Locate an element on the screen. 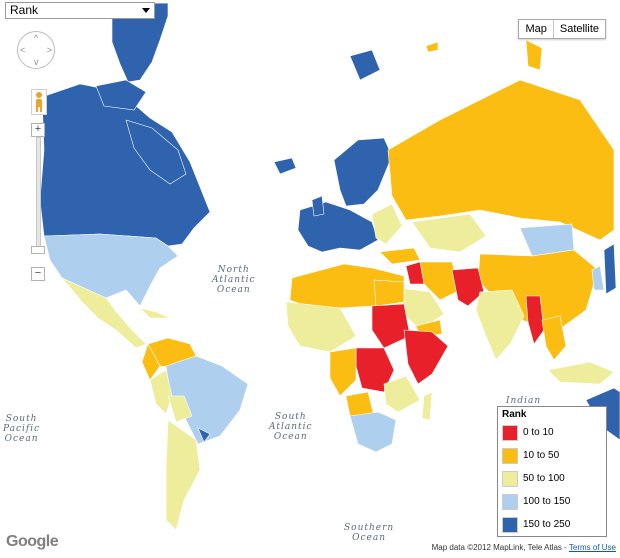 This screenshot has height=558, width=620. zoom-slider-handle is located at coordinates (38, 250).